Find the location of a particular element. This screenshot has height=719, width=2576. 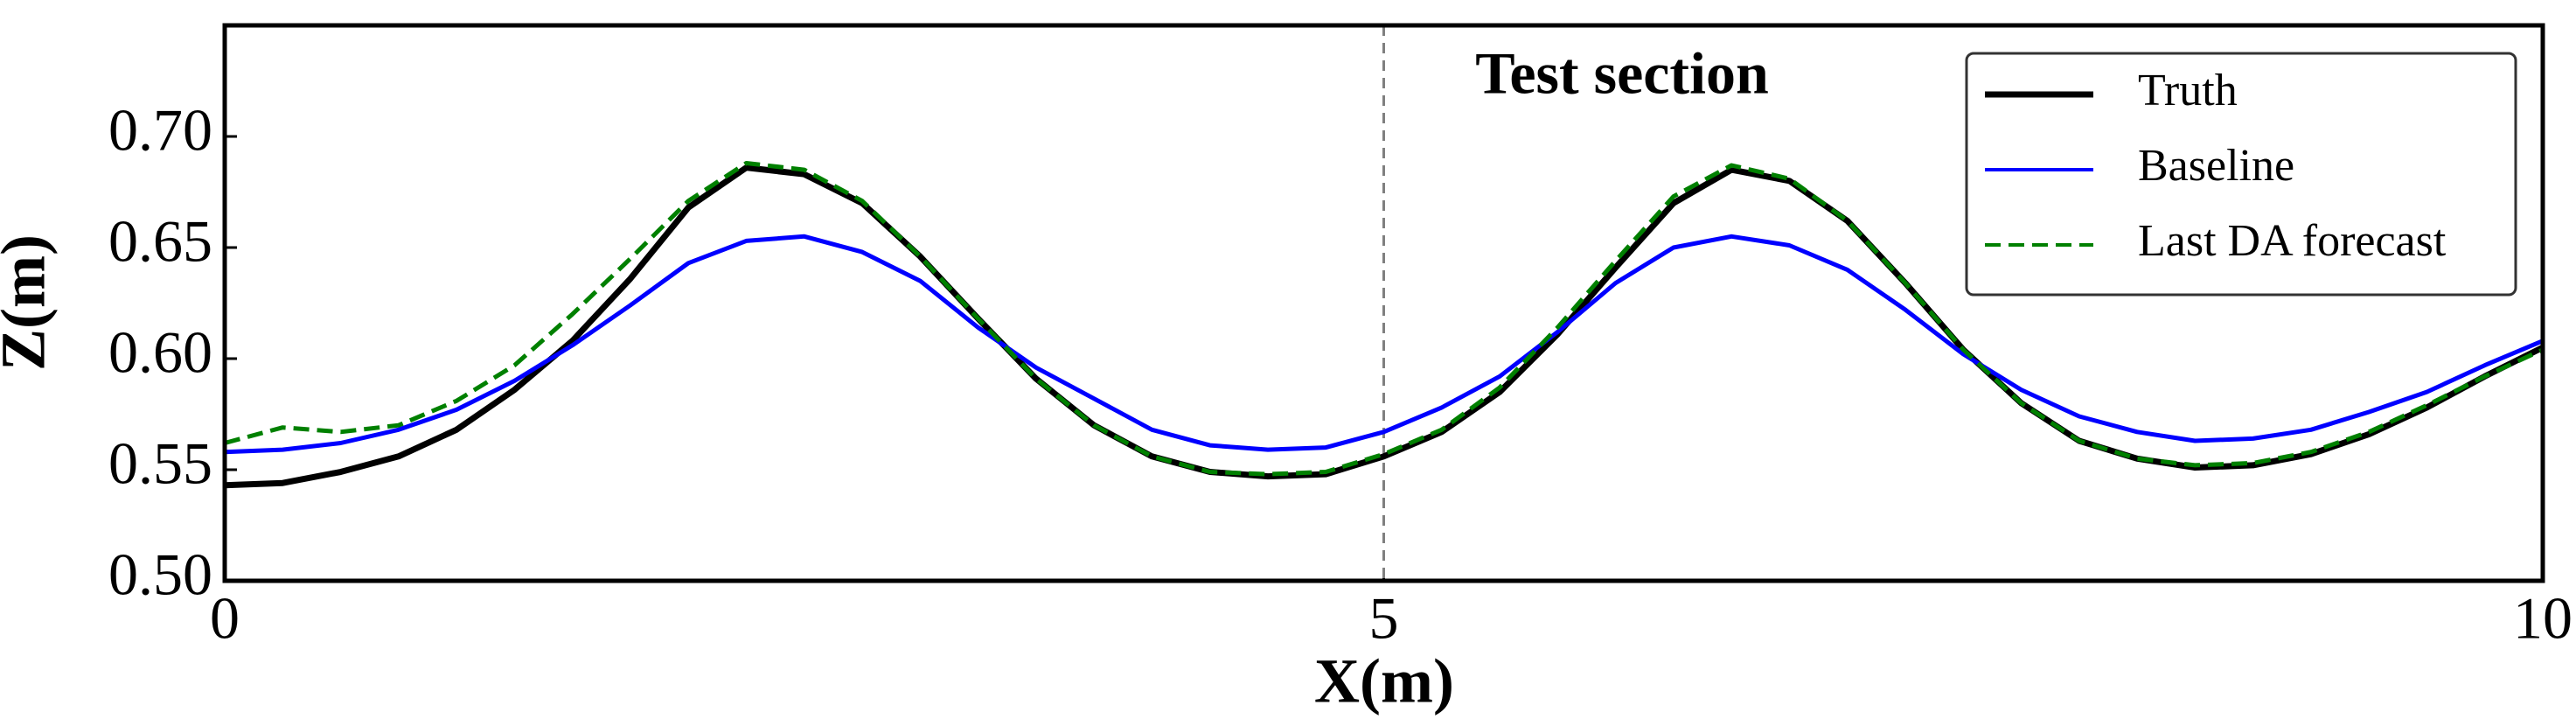

y-tick-label: 0.50 is located at coordinates (160, 574).